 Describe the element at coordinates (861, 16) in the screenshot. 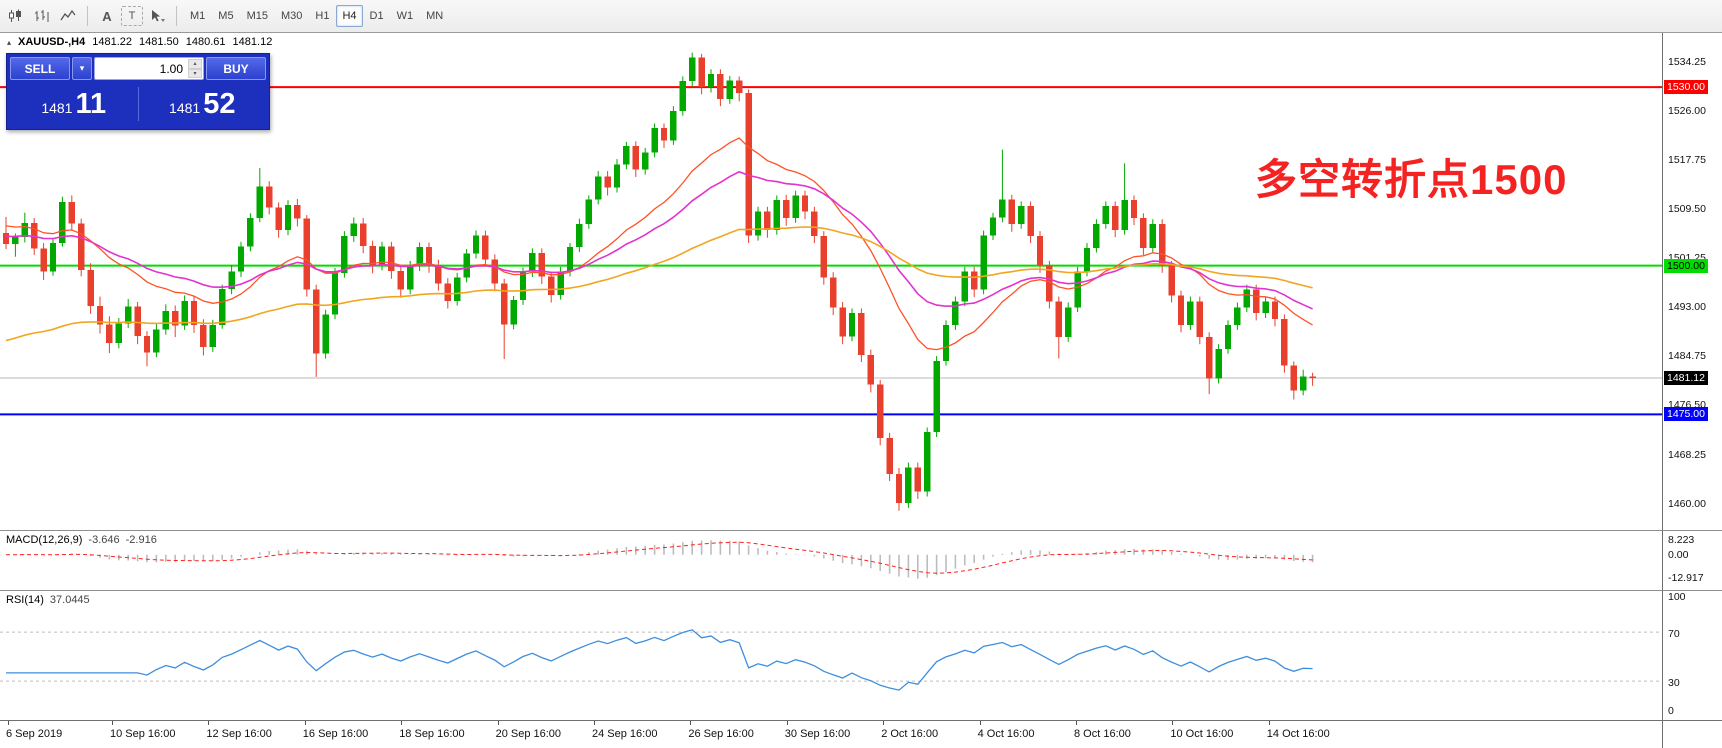

I see `toolbar: A T M1 M5 M15 M30 H1 H4 D1 W1 MN` at that location.